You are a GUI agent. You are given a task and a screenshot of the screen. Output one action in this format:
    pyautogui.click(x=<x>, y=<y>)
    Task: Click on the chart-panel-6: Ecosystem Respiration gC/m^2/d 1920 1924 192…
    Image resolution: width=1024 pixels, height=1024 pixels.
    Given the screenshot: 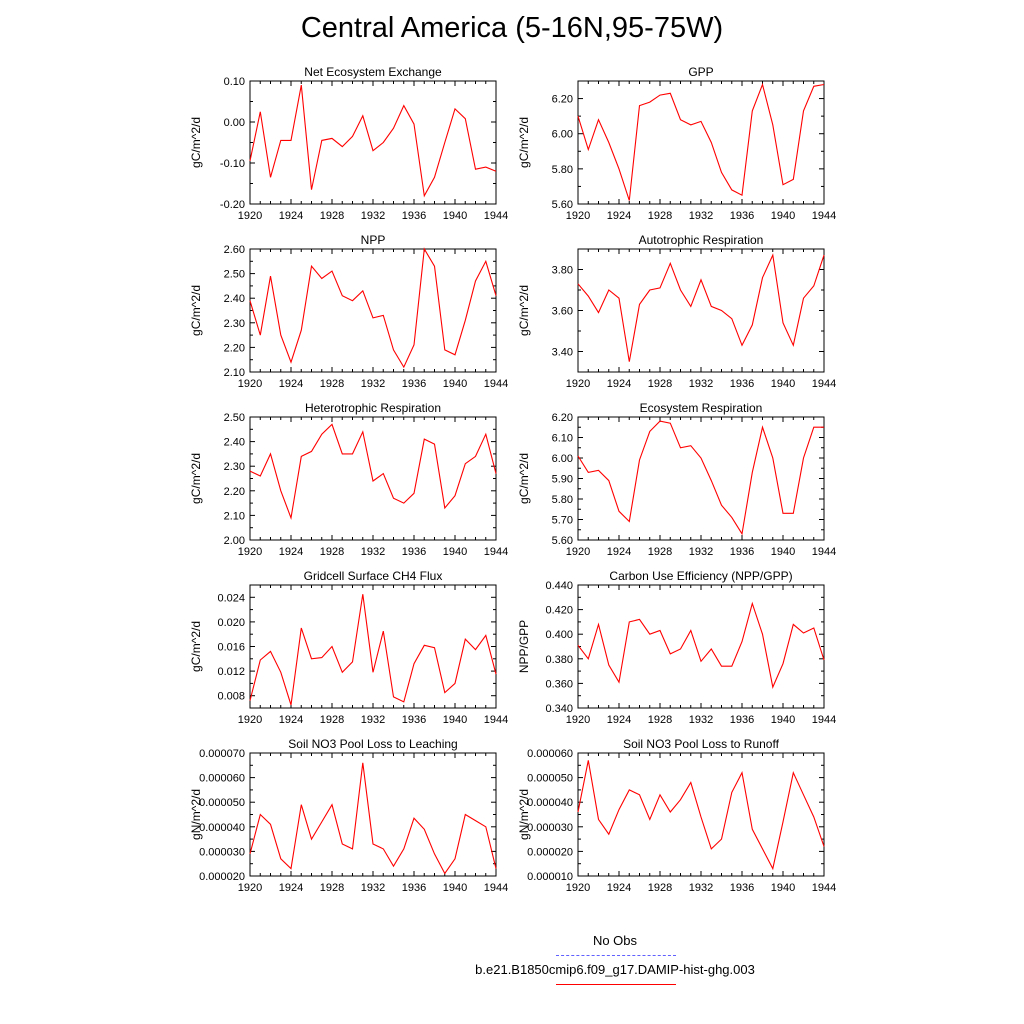 What is the action you would take?
    pyautogui.click(x=676, y=479)
    